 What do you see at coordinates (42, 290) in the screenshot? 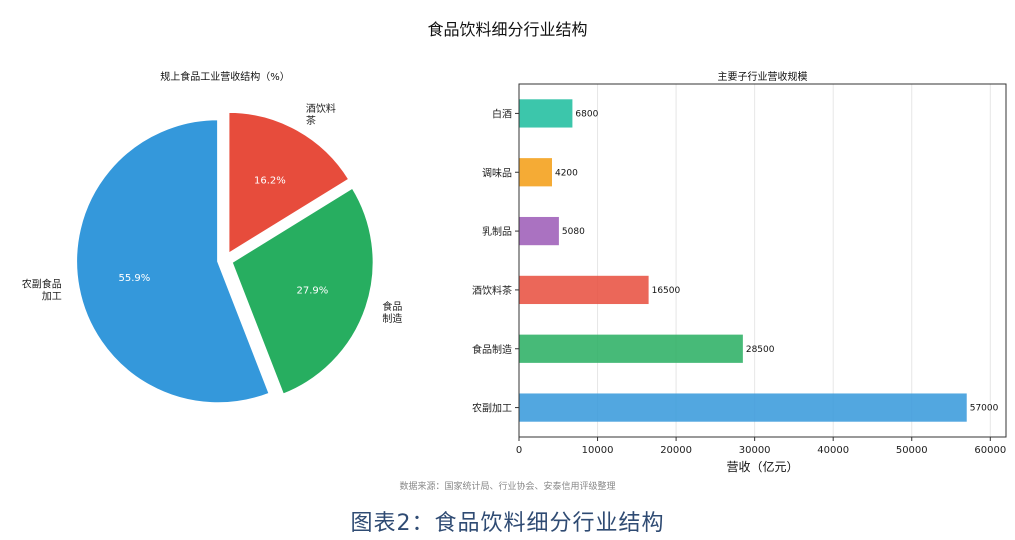
I see `pie-category-label-0: 农副食品加工` at bounding box center [42, 290].